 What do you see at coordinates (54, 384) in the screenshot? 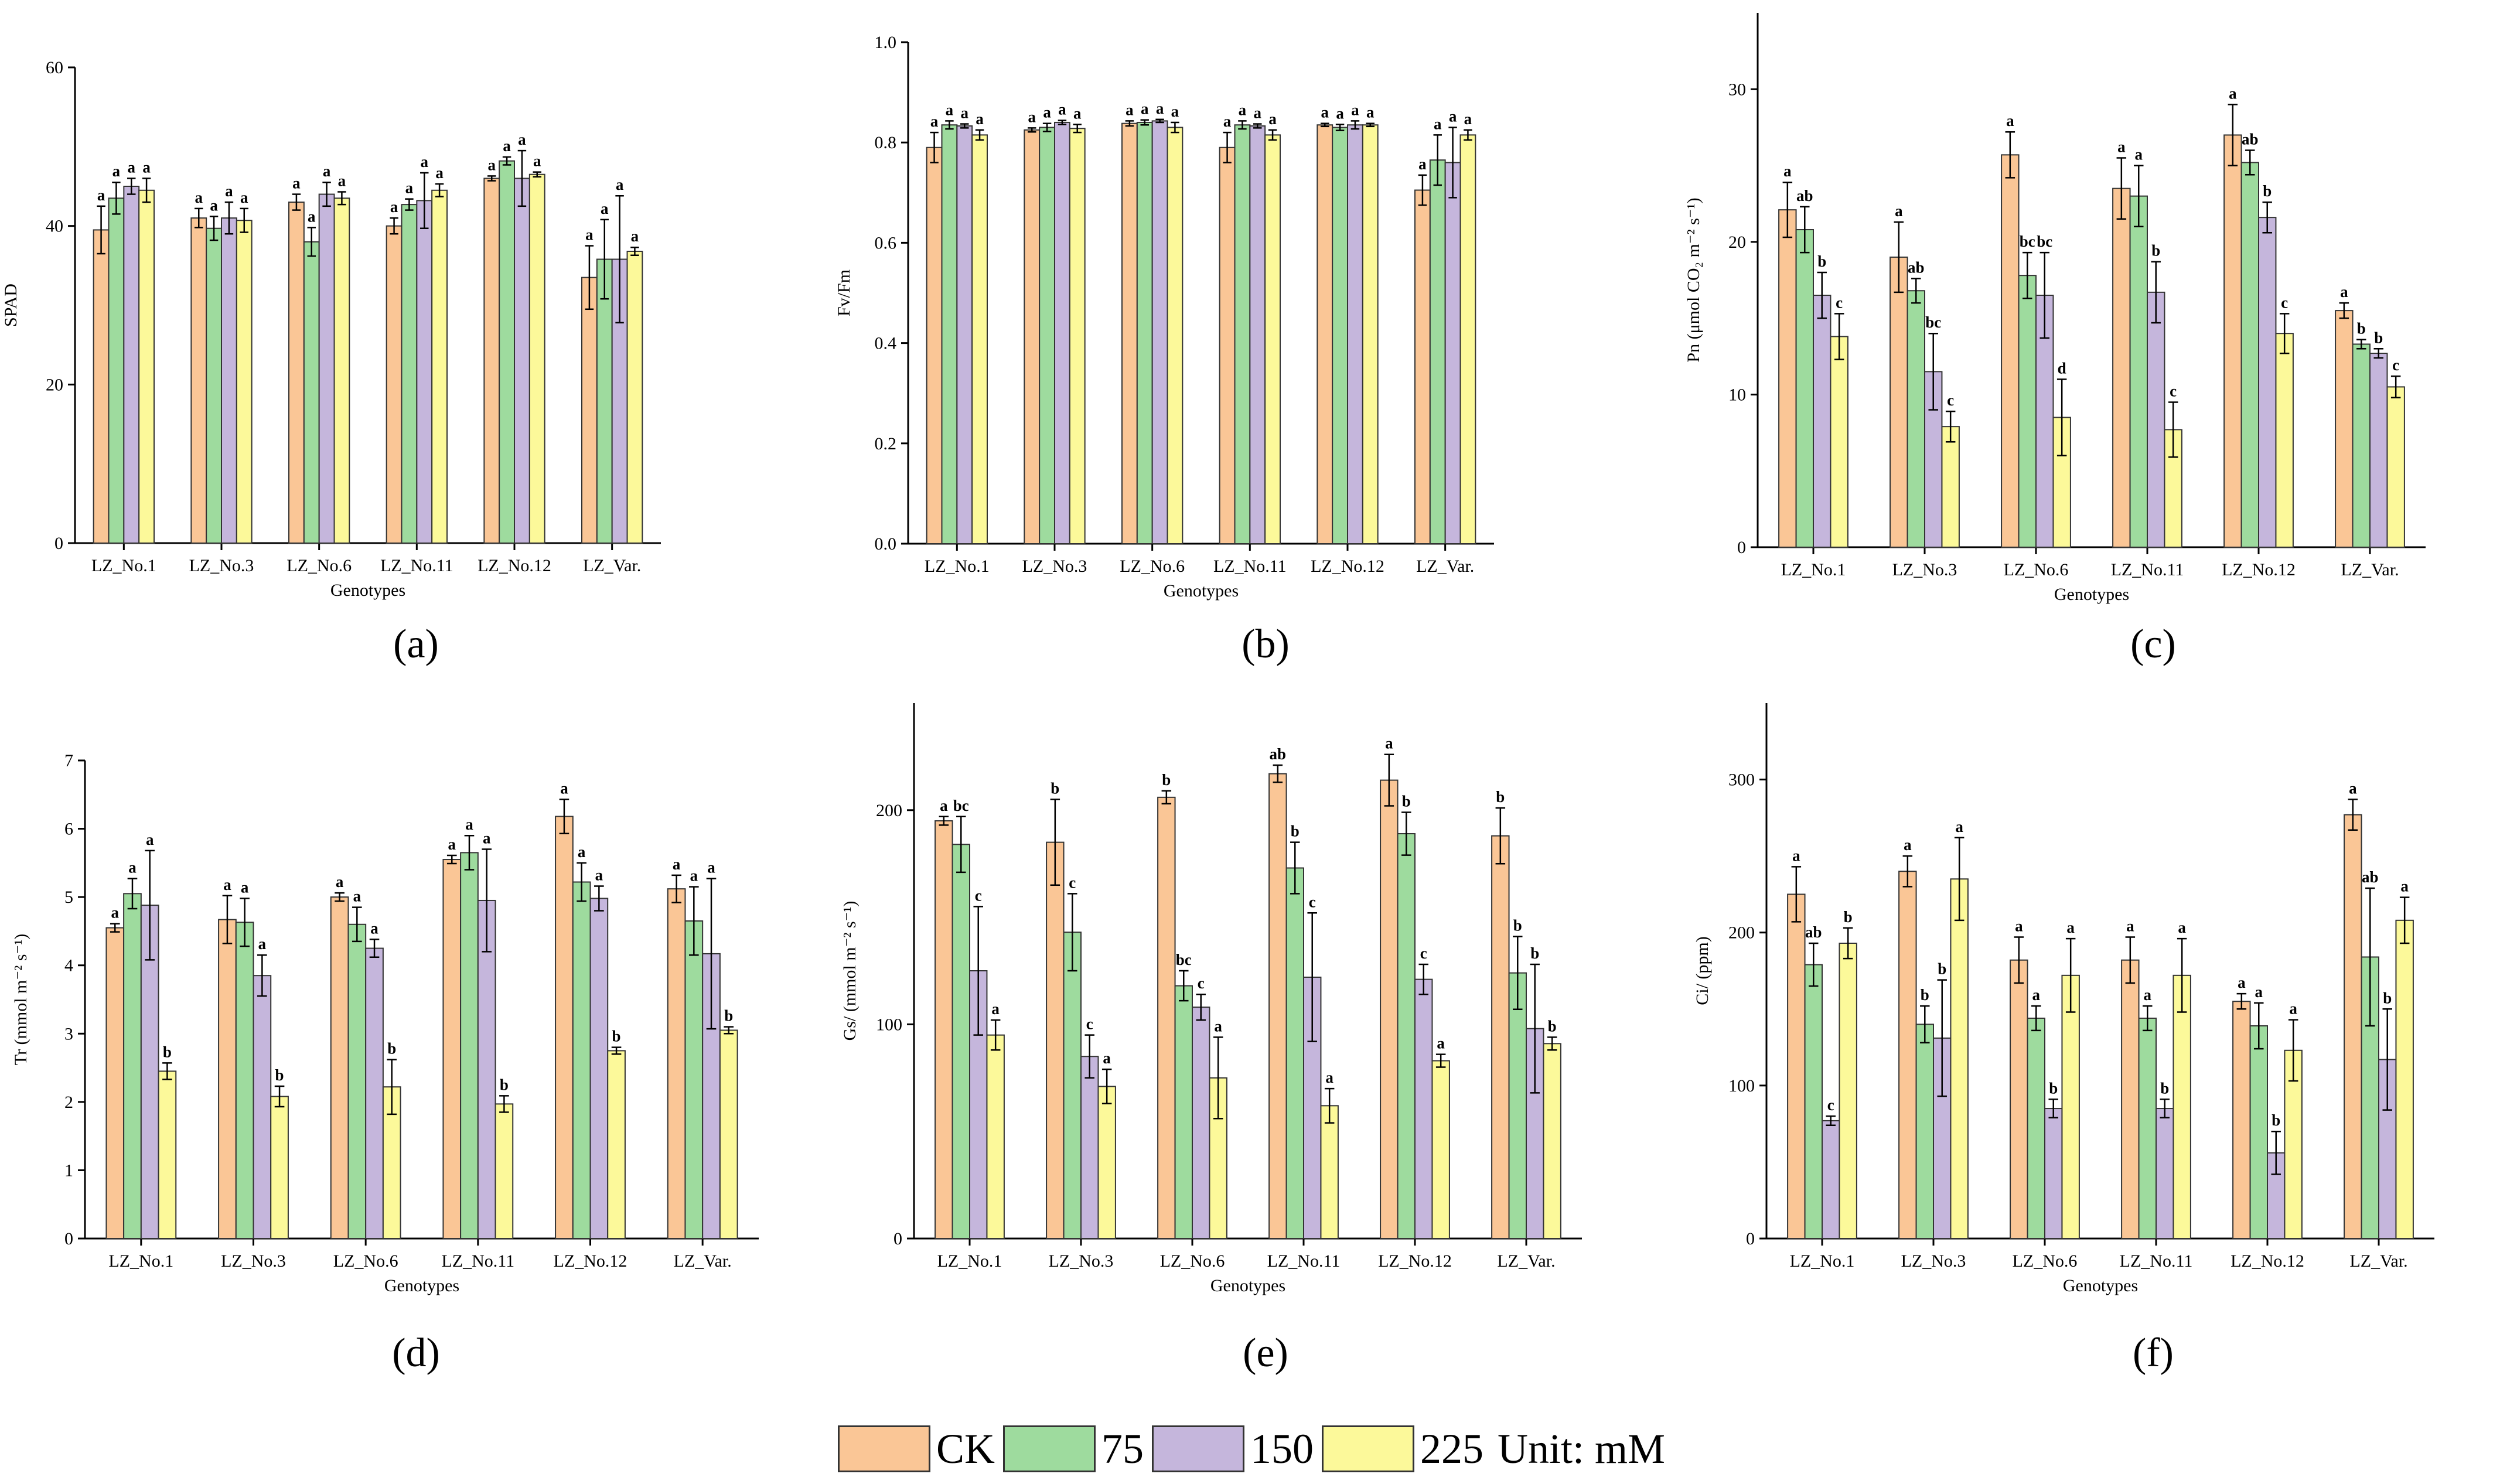
I see `y-tick-label: 20` at bounding box center [54, 384].